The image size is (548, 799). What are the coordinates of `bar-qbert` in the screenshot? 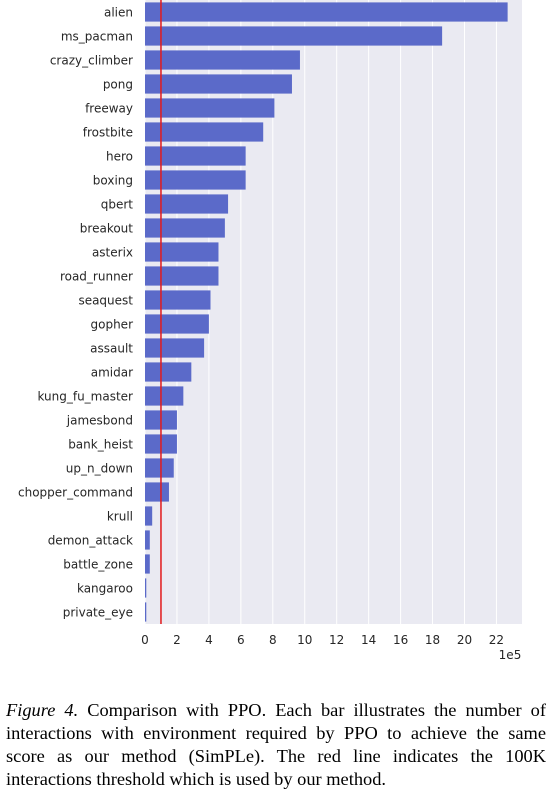 It's located at (187, 204).